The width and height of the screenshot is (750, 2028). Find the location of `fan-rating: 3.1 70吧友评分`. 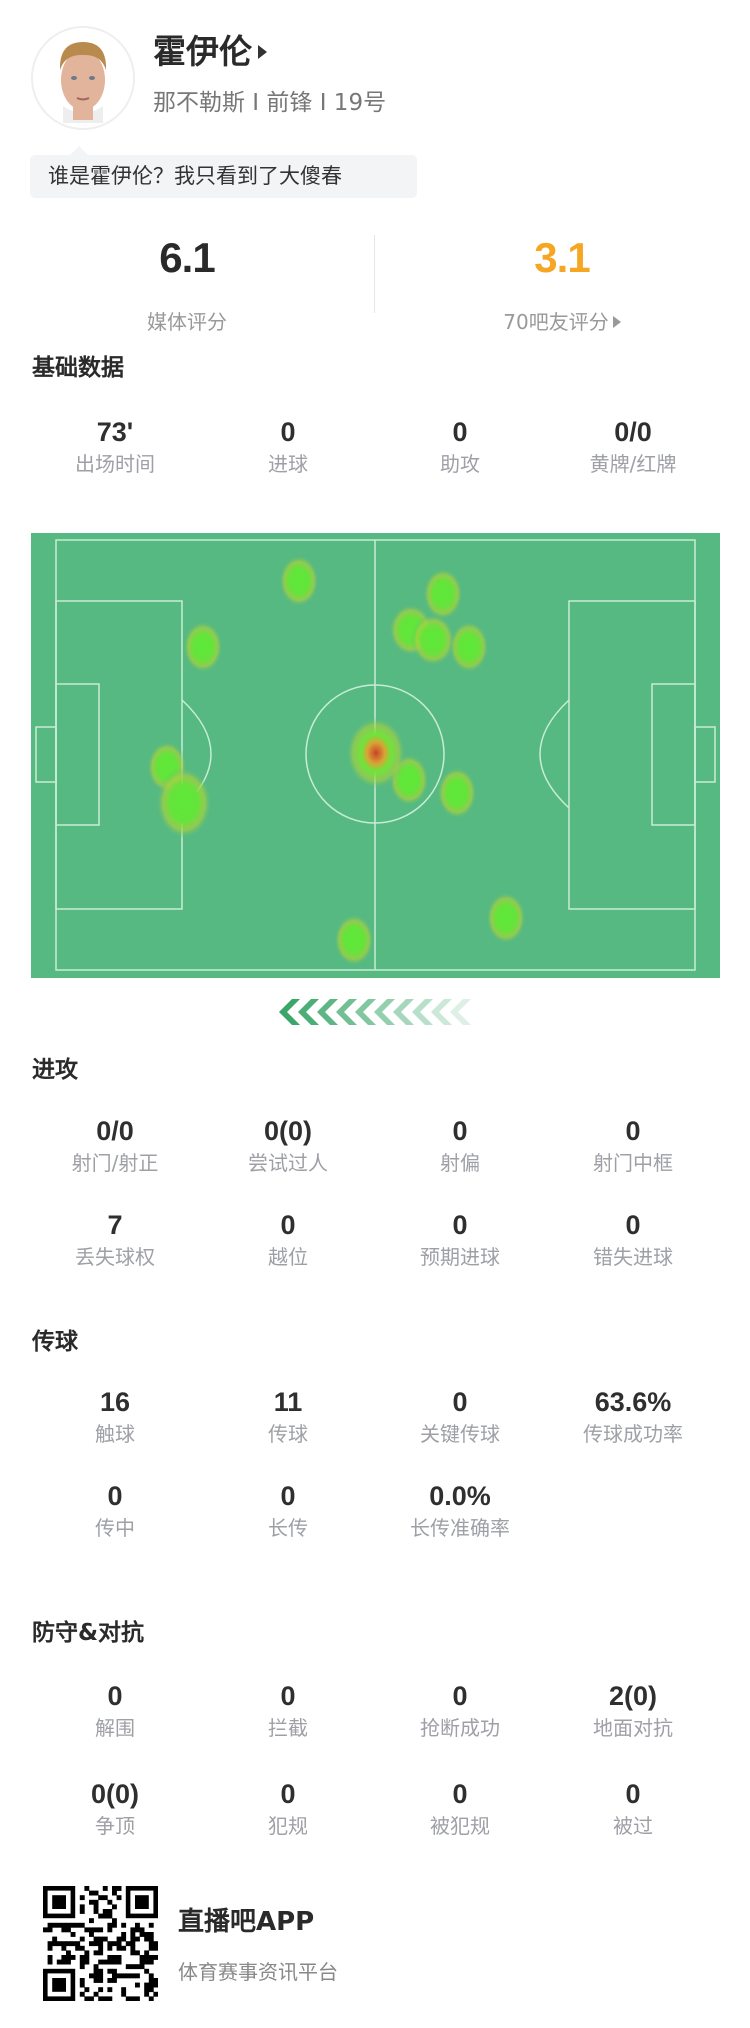

fan-rating: 3.1 70吧友评分 is located at coordinates (562, 284).